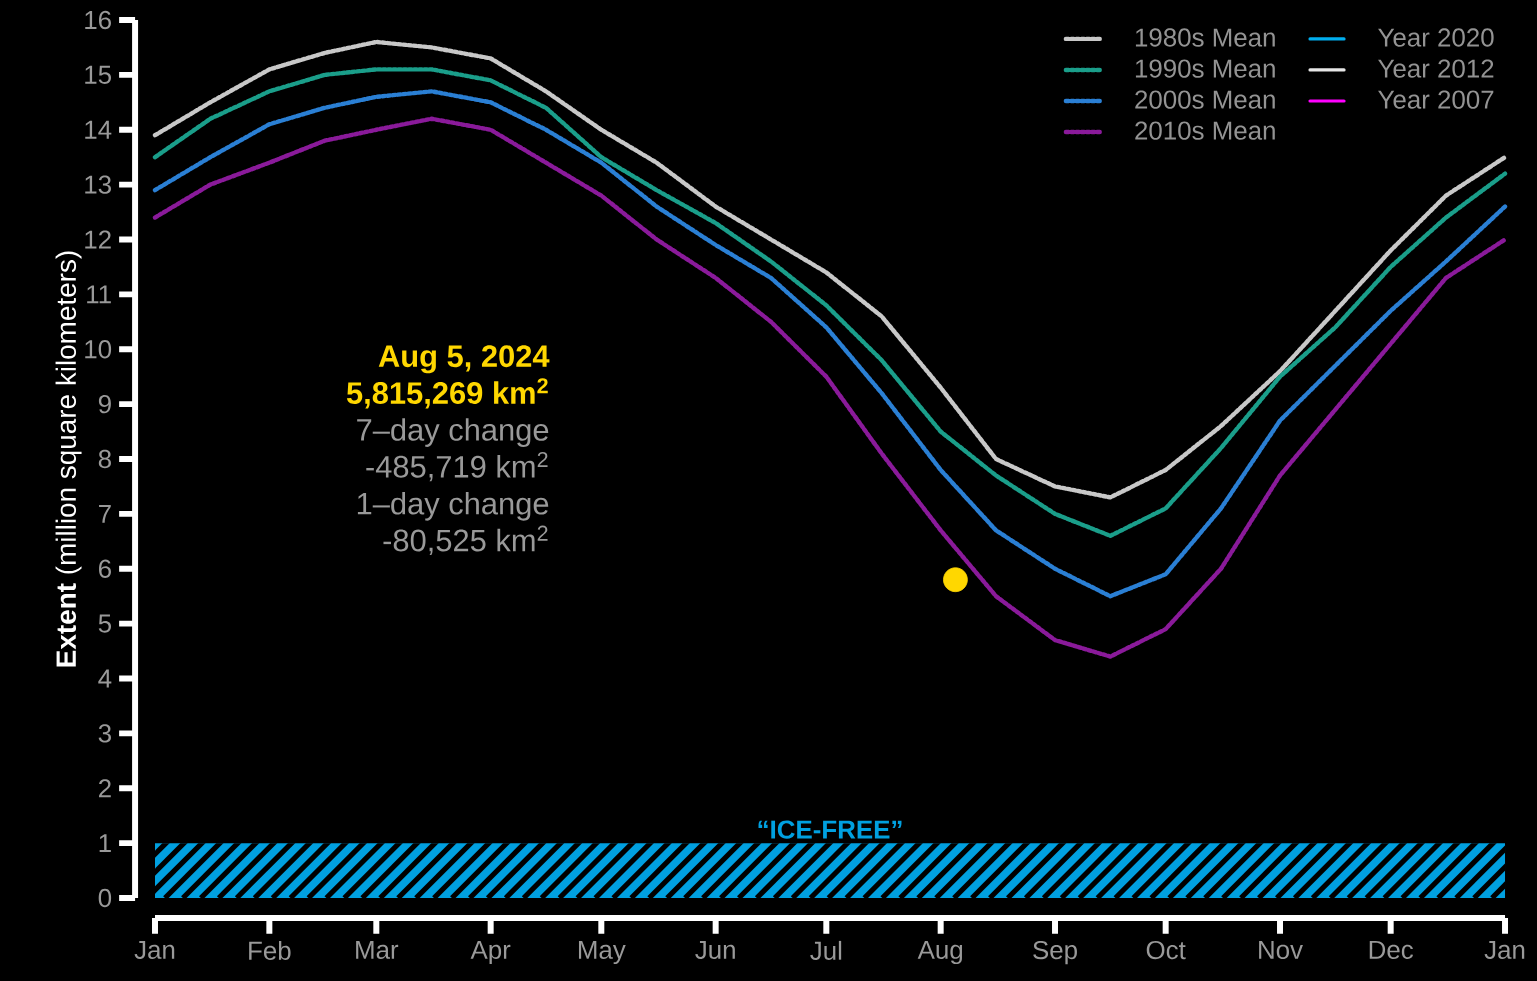 This screenshot has height=981, width=1537. What do you see at coordinates (1436, 68) in the screenshot?
I see `legend-label: Year 2012` at bounding box center [1436, 68].